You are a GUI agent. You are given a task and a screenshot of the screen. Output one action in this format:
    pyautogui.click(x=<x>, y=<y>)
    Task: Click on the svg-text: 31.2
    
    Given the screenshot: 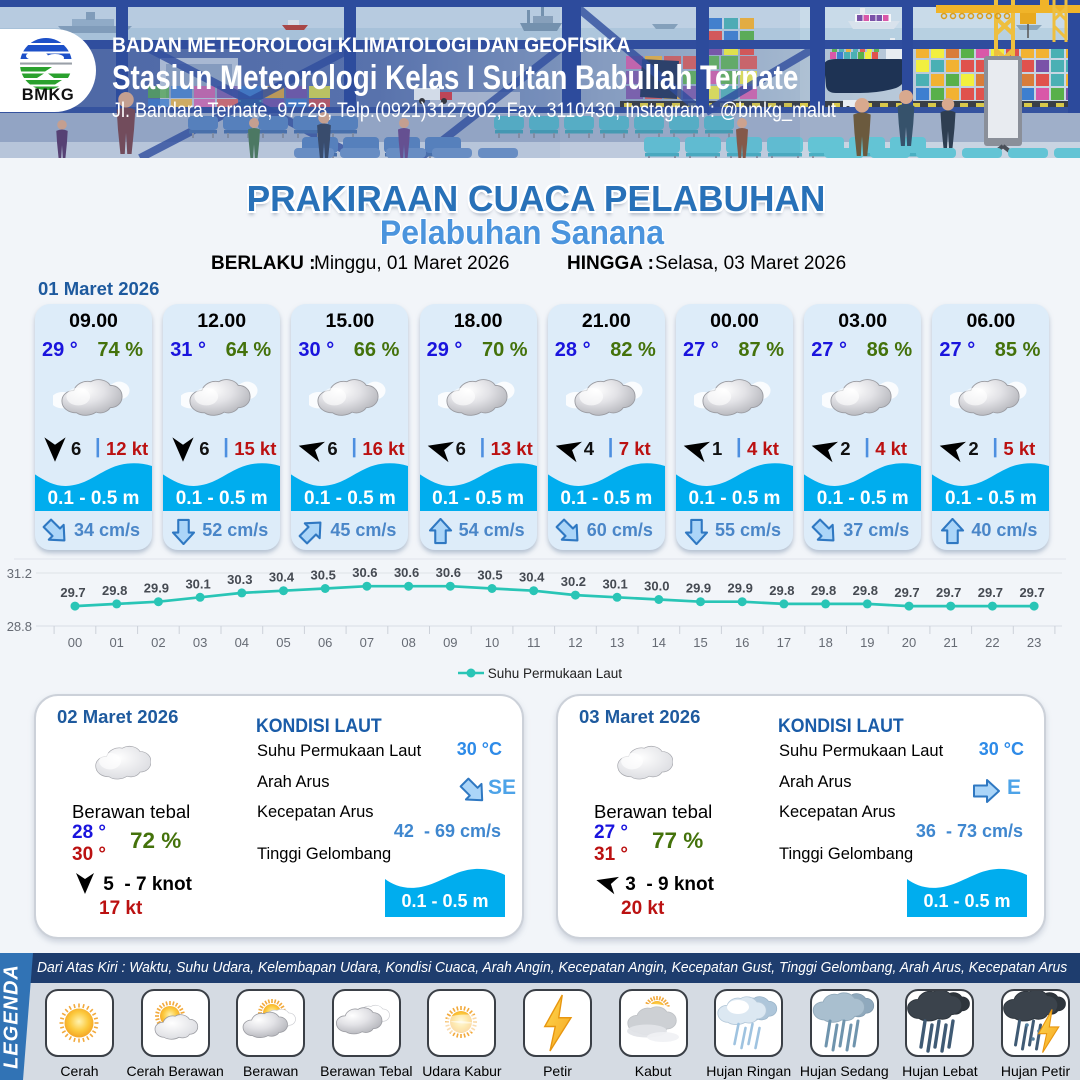 What is the action you would take?
    pyautogui.click(x=19, y=573)
    